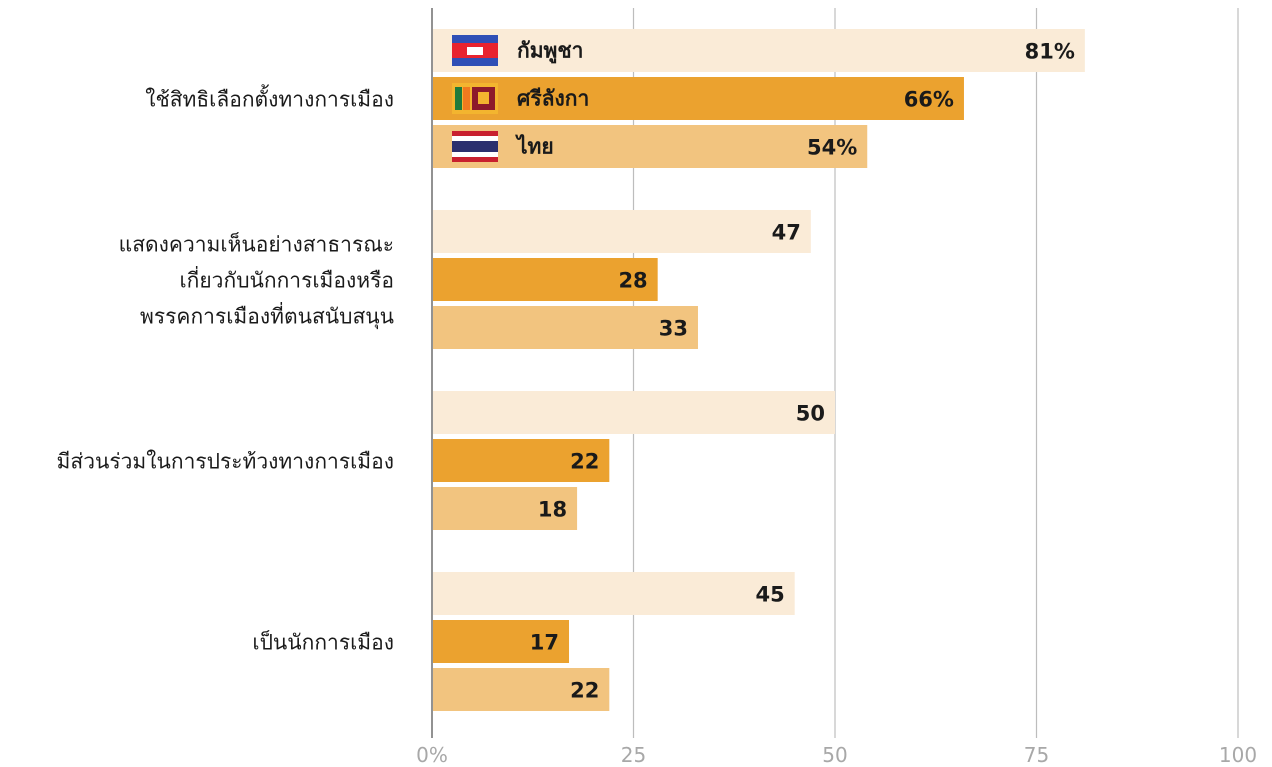  What do you see at coordinates (550, 52) in the screenshot?
I see `legend-label: กัมพูชา` at bounding box center [550, 52].